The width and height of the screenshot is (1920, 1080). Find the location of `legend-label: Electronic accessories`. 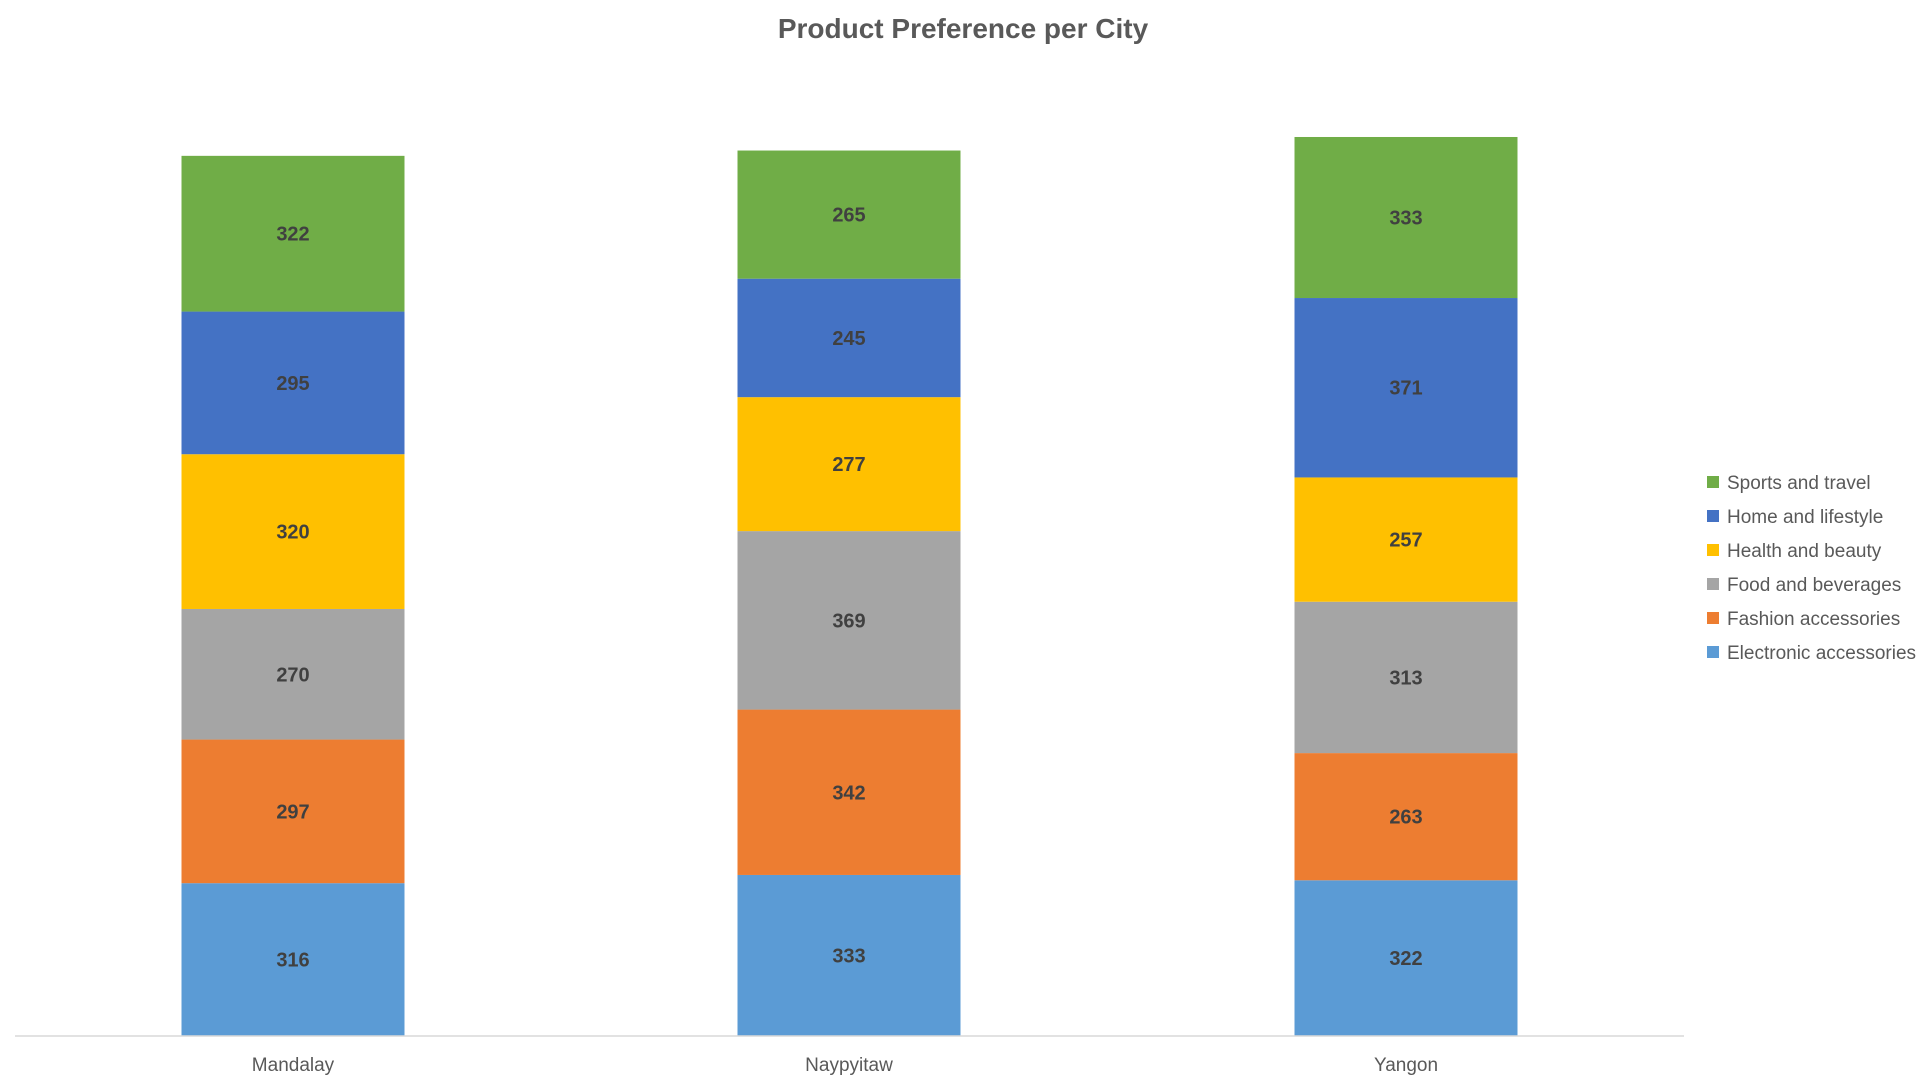

legend-label: Electronic accessories is located at coordinates (1821, 653).